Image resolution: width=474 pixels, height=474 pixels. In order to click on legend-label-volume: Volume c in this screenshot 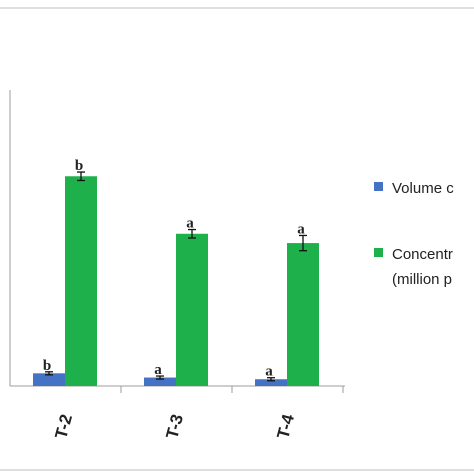, I will do `click(423, 188)`.